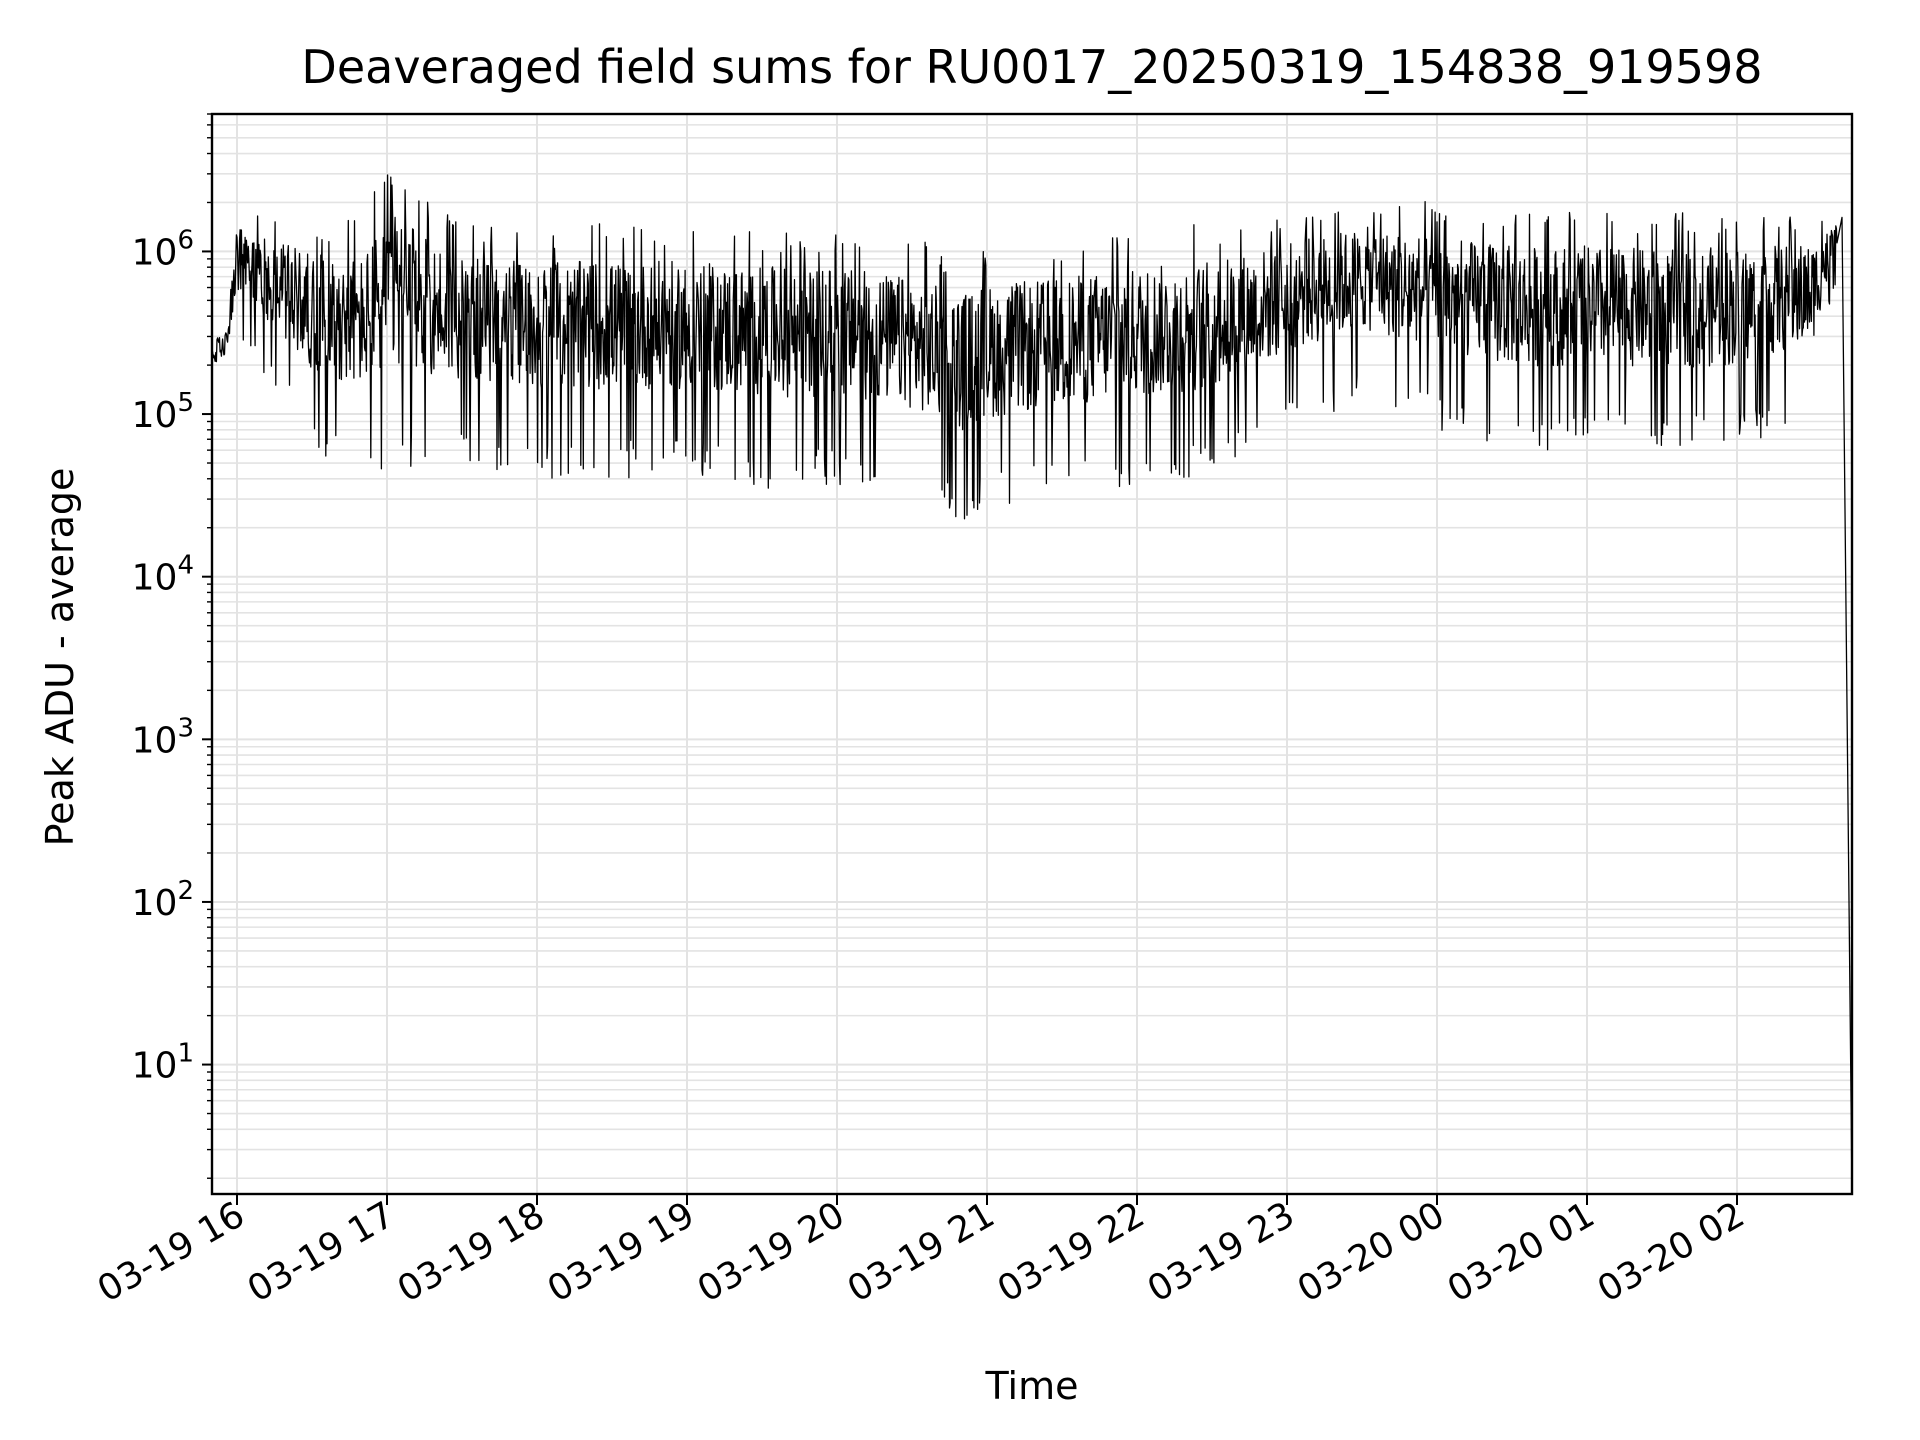 This screenshot has height=1440, width=1920. Describe the element at coordinates (771, 1252) in the screenshot. I see `x-tick-label: 03-19 20` at that location.